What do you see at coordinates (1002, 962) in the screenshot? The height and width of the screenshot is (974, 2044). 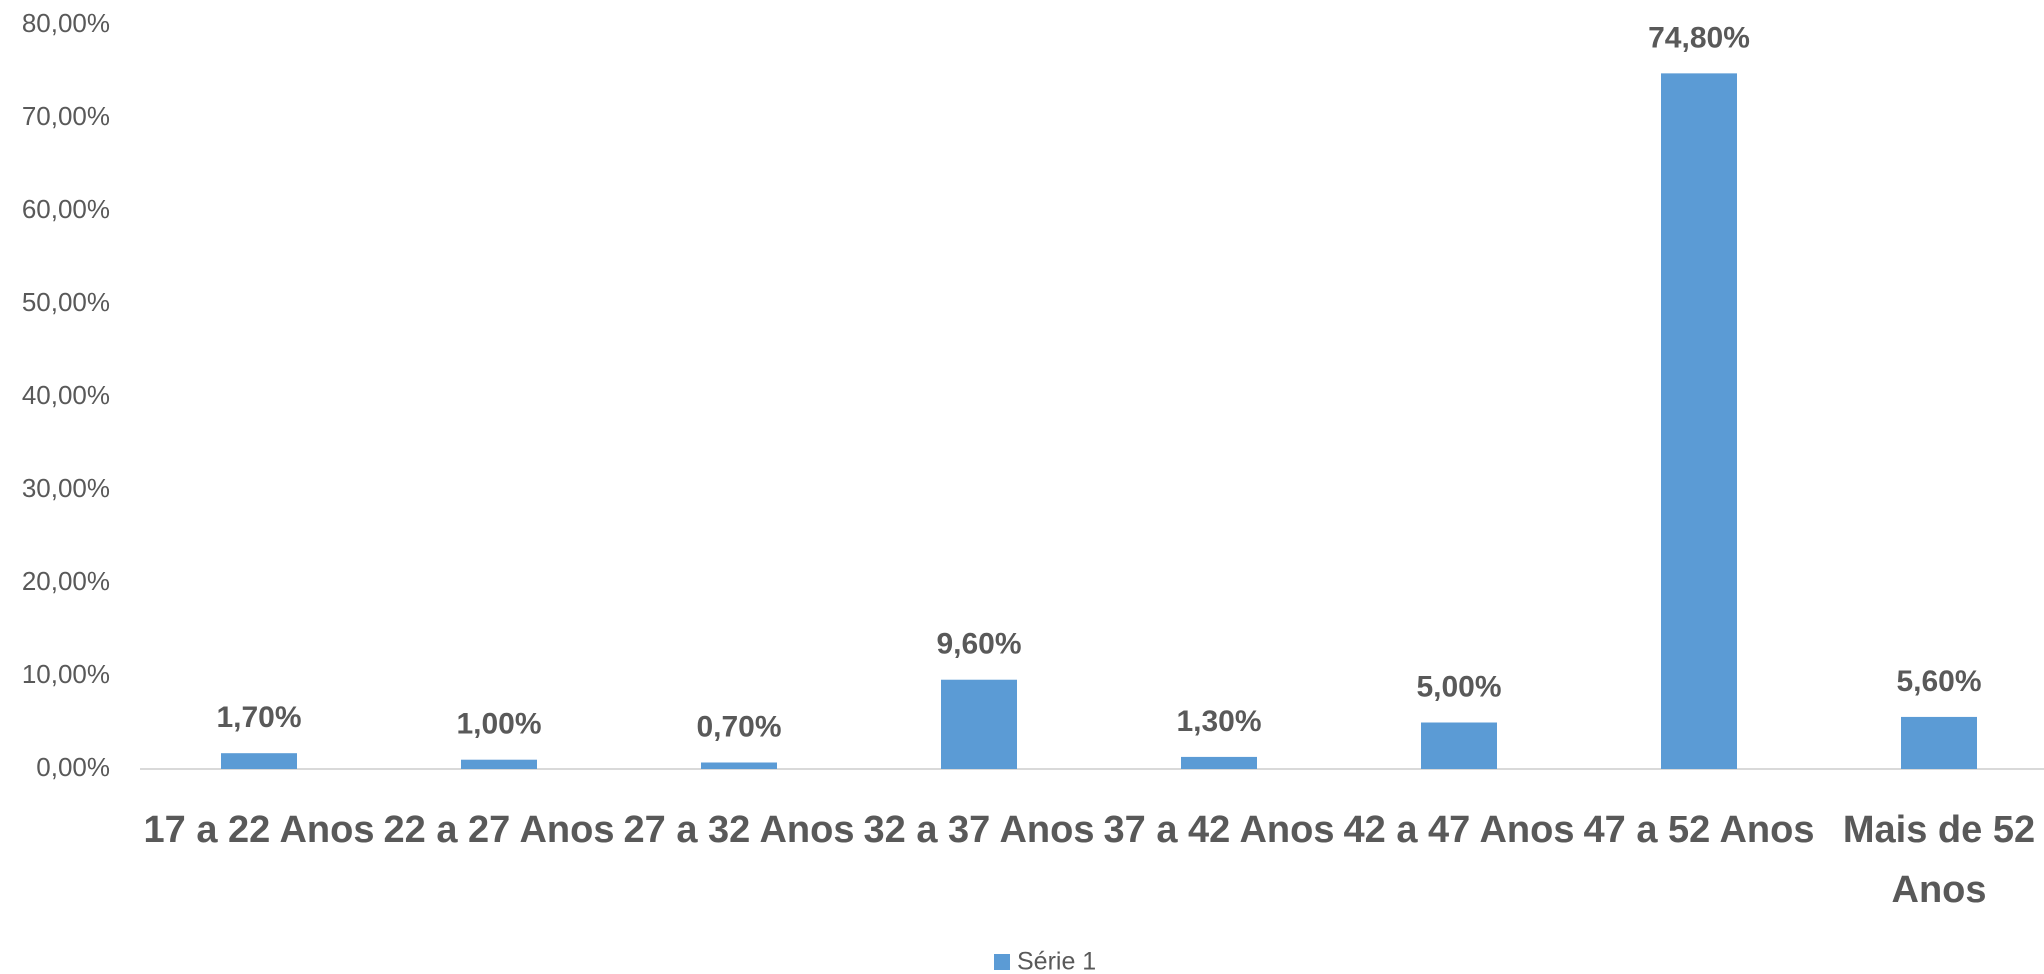 I see `legend-swatch` at bounding box center [1002, 962].